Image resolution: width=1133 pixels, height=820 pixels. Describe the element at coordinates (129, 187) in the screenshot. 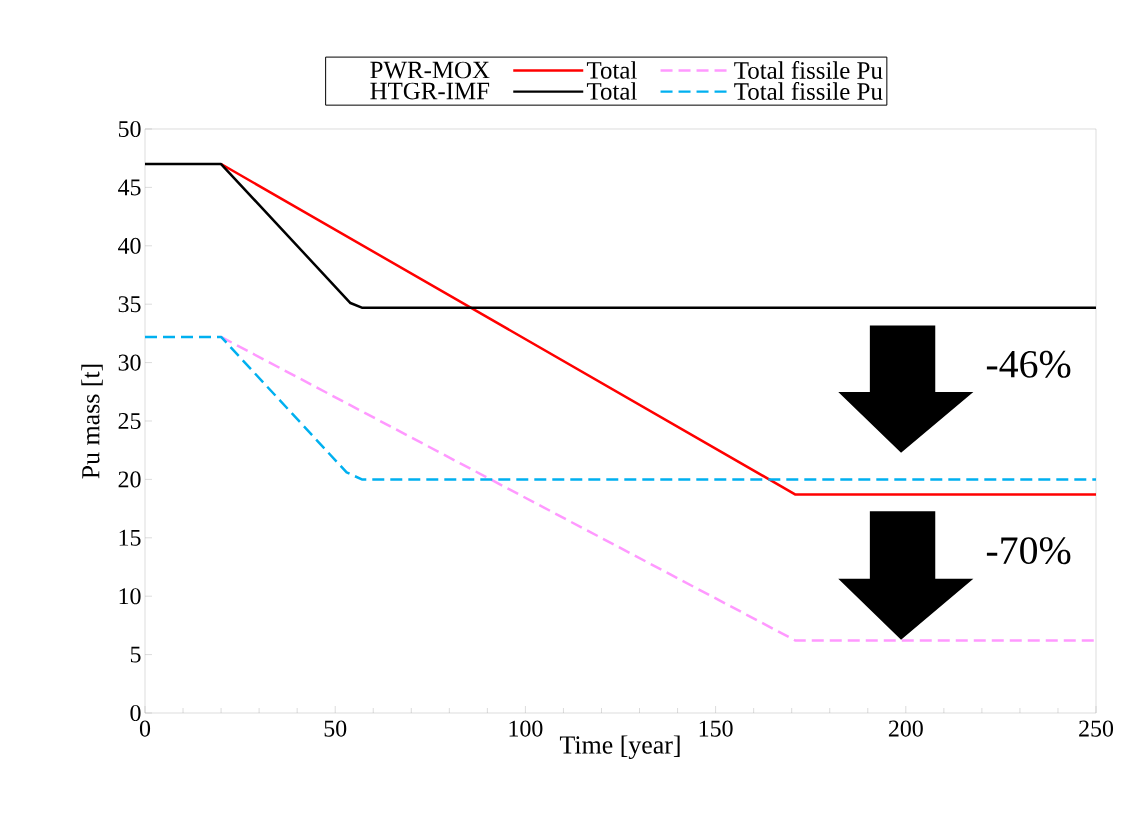

I see `y-tick-label: 45` at that location.